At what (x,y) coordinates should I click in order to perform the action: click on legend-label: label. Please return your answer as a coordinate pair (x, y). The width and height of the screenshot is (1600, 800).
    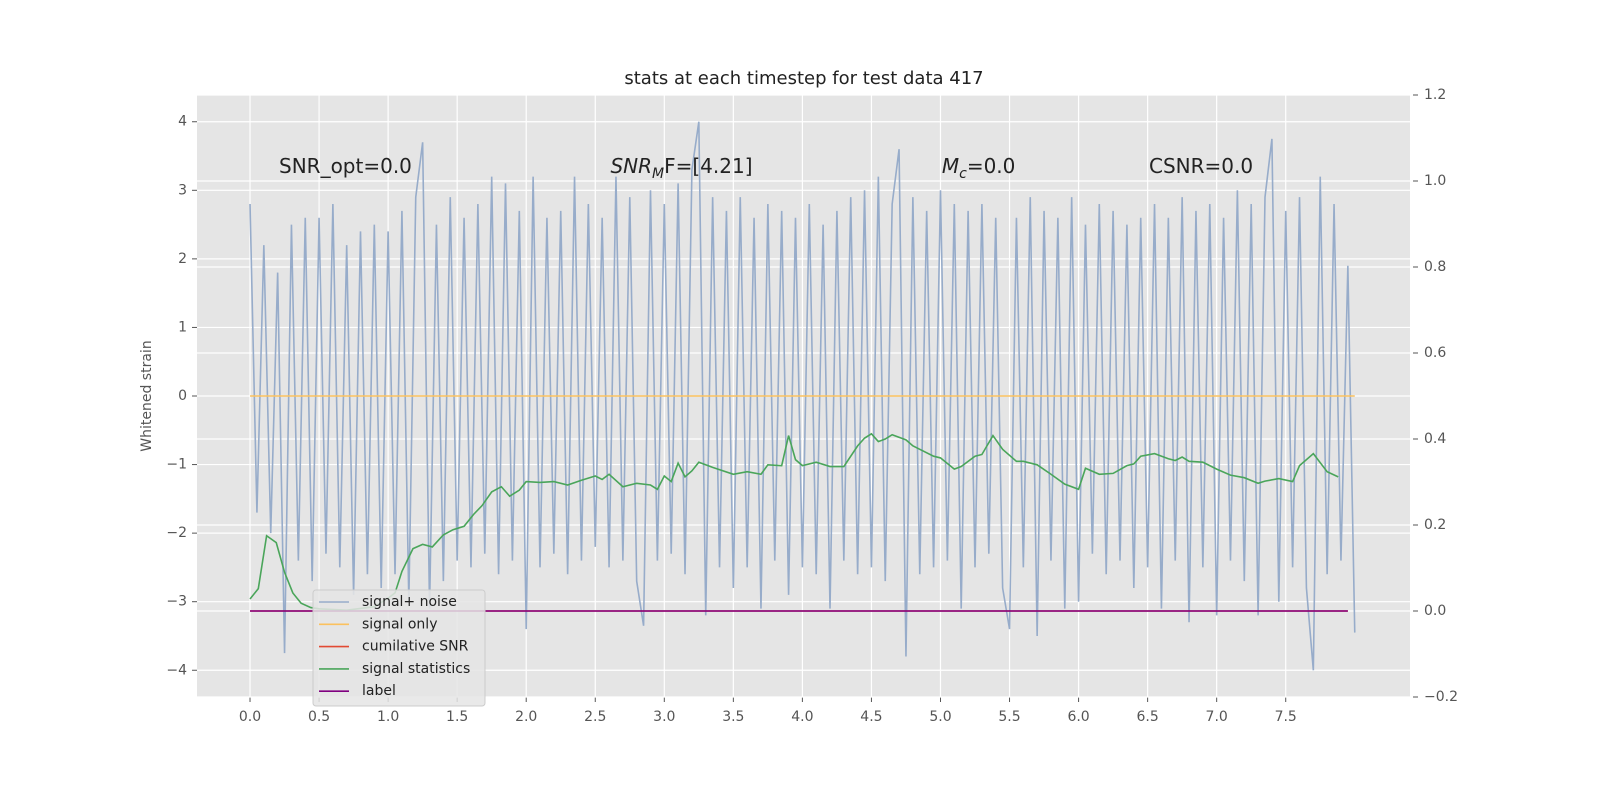
    Looking at the image, I should click on (379, 691).